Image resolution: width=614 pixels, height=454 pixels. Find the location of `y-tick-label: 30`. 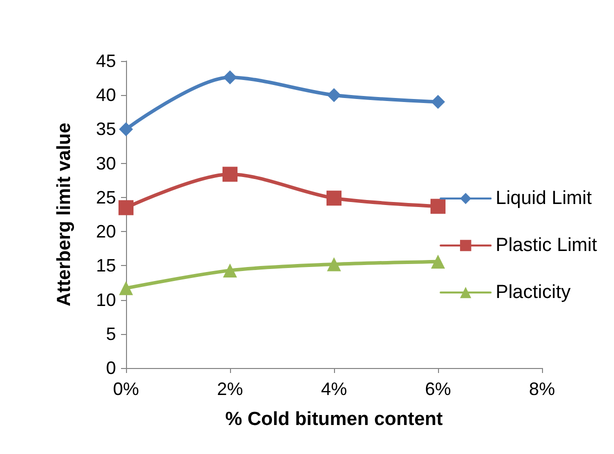

y-tick-label: 30 is located at coordinates (106, 163).